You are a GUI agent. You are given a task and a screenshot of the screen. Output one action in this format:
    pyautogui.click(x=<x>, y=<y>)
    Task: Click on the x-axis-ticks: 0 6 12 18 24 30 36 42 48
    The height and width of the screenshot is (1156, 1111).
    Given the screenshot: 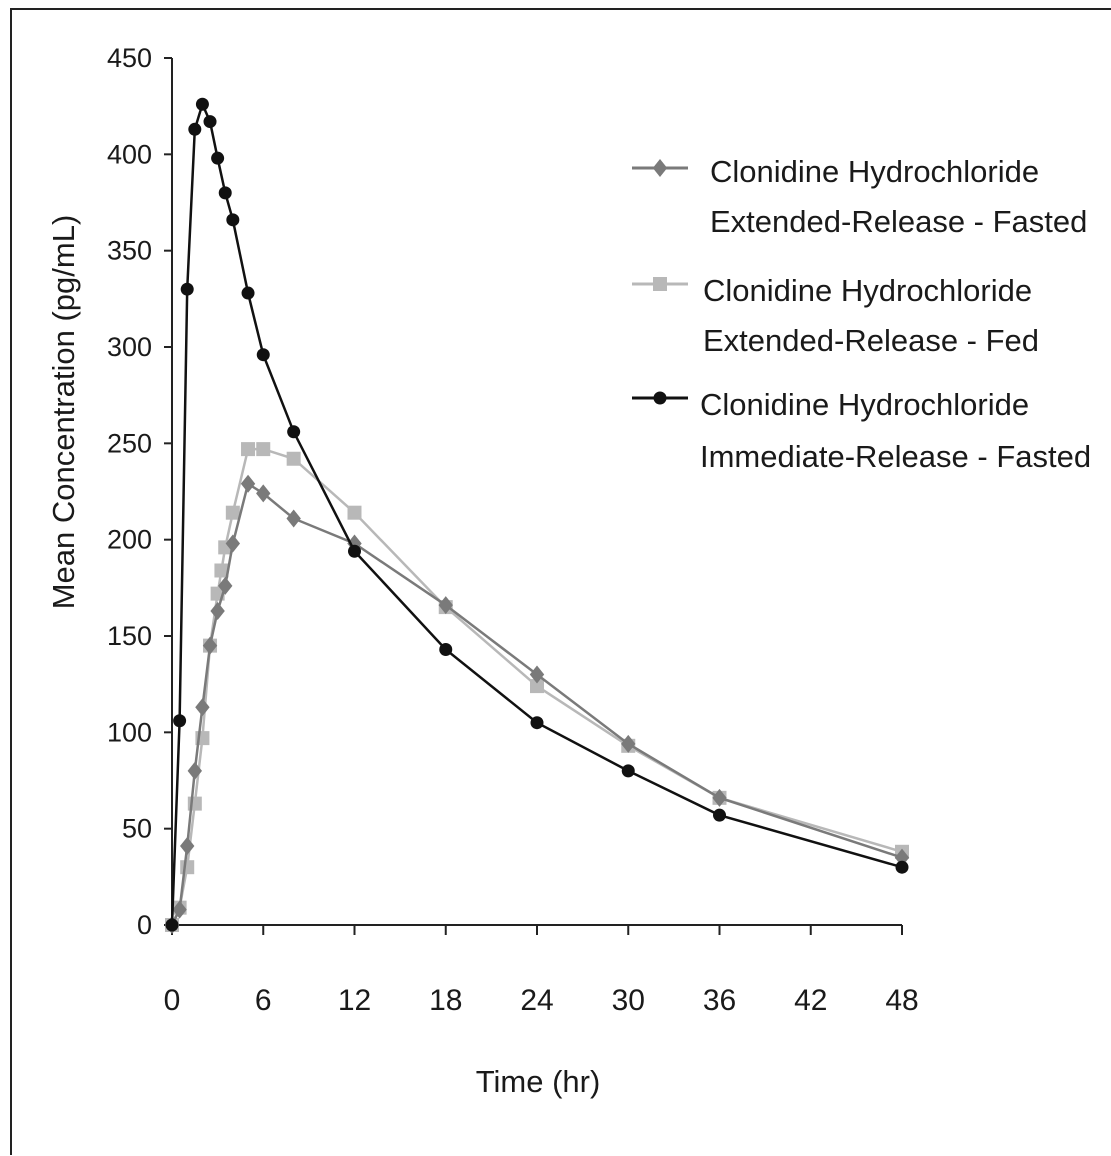 What is the action you would take?
    pyautogui.click(x=541, y=971)
    